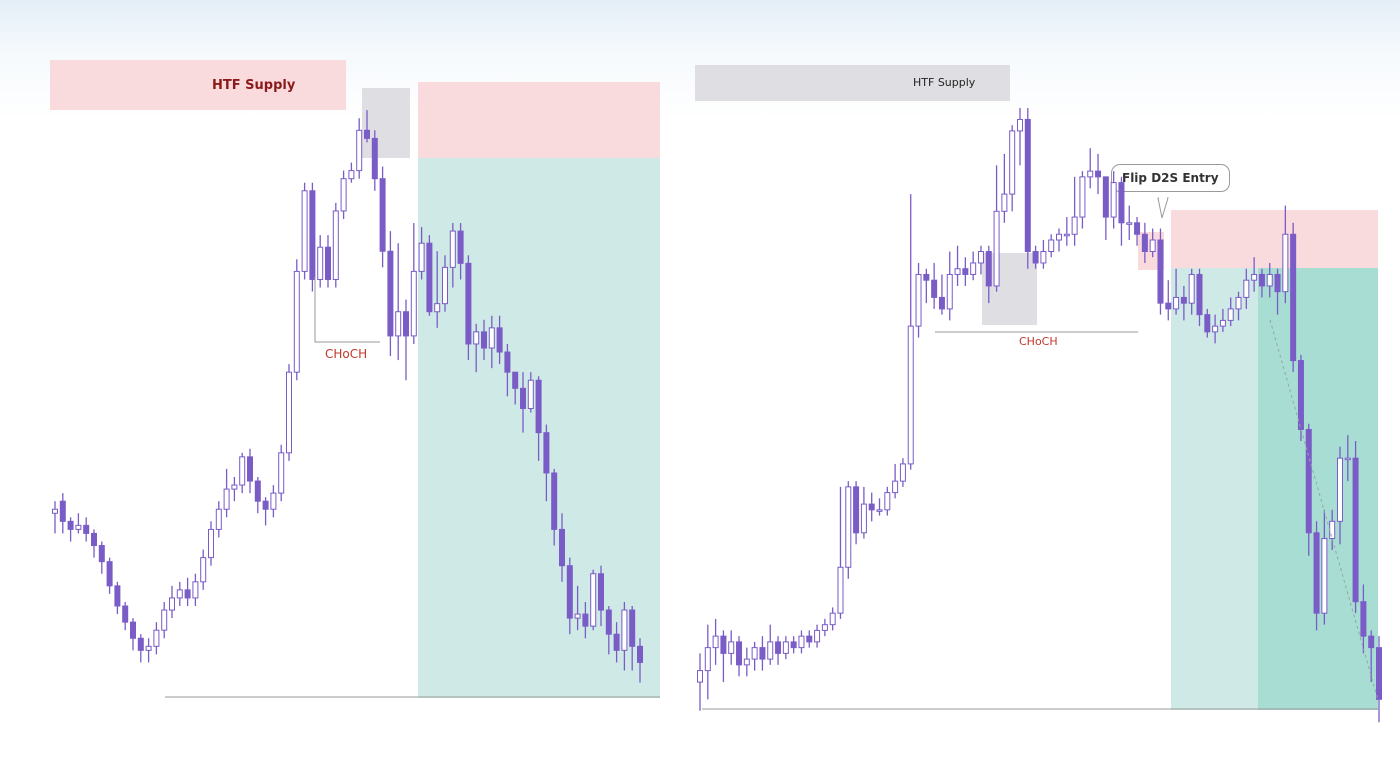 This screenshot has width=1400, height=763. Describe the element at coordinates (1274, 239) in the screenshot. I see `stop-loss-zone` at that location.